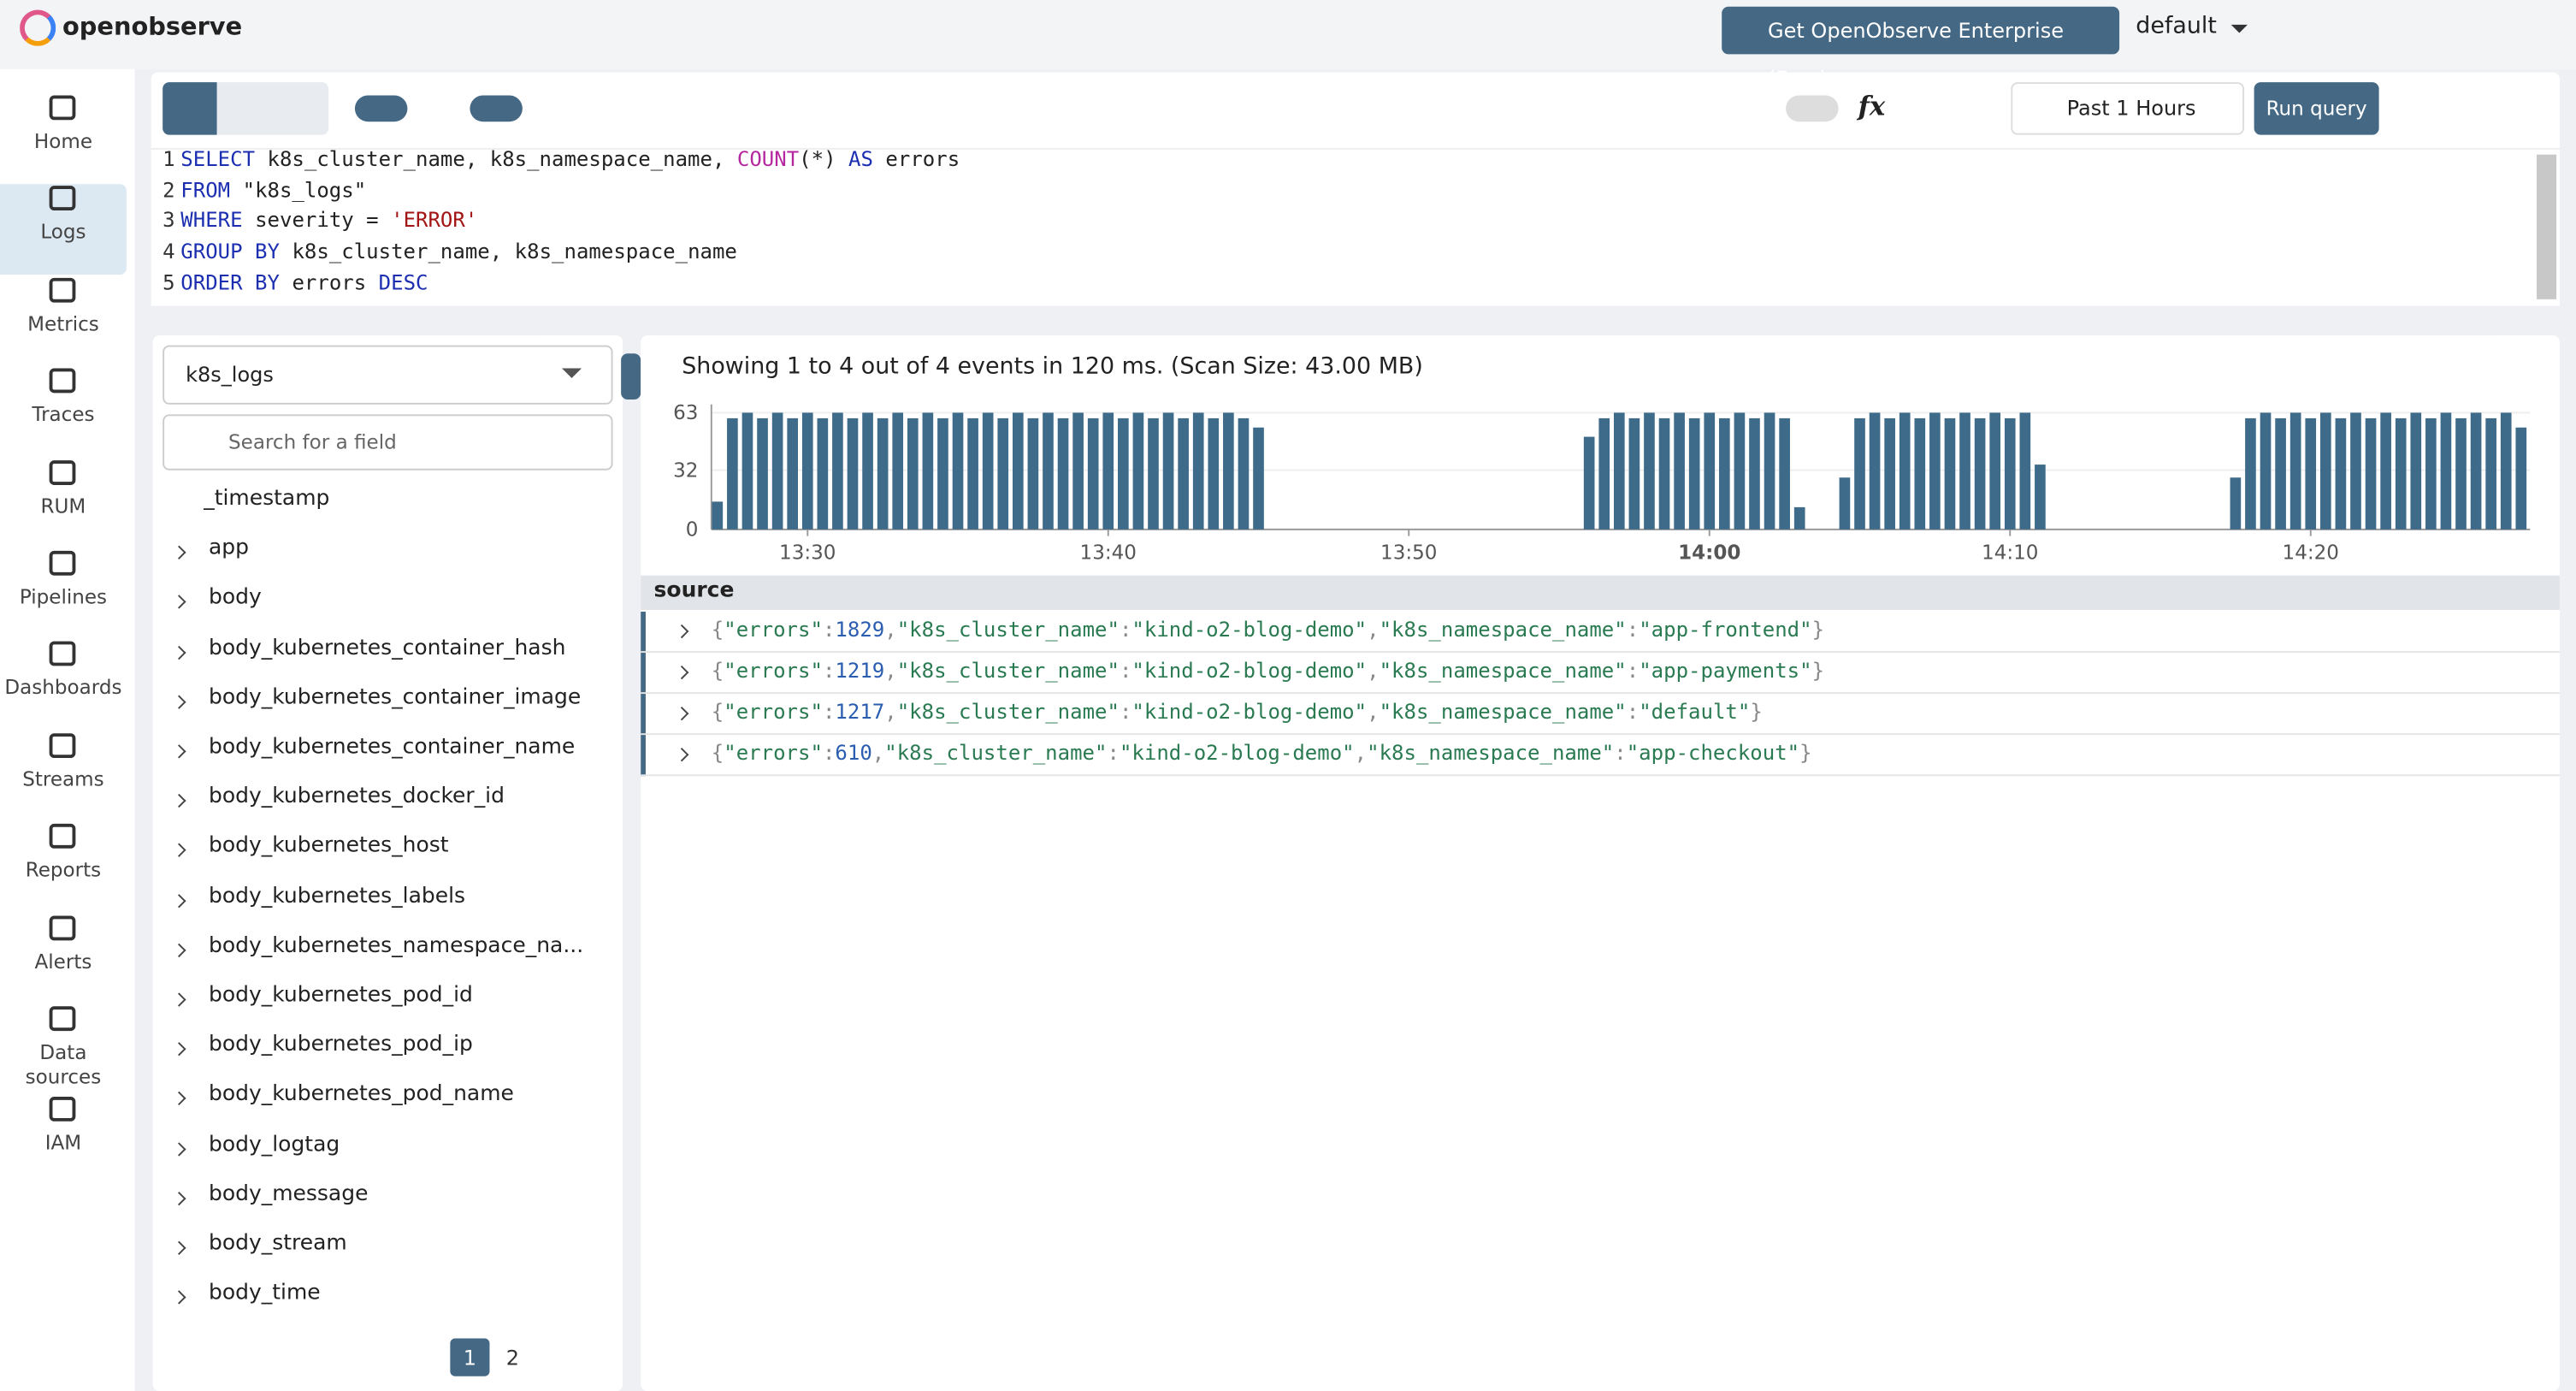 Image resolution: width=2576 pixels, height=1391 pixels. What do you see at coordinates (381, 108) in the screenshot?
I see `toggle-hist` at bounding box center [381, 108].